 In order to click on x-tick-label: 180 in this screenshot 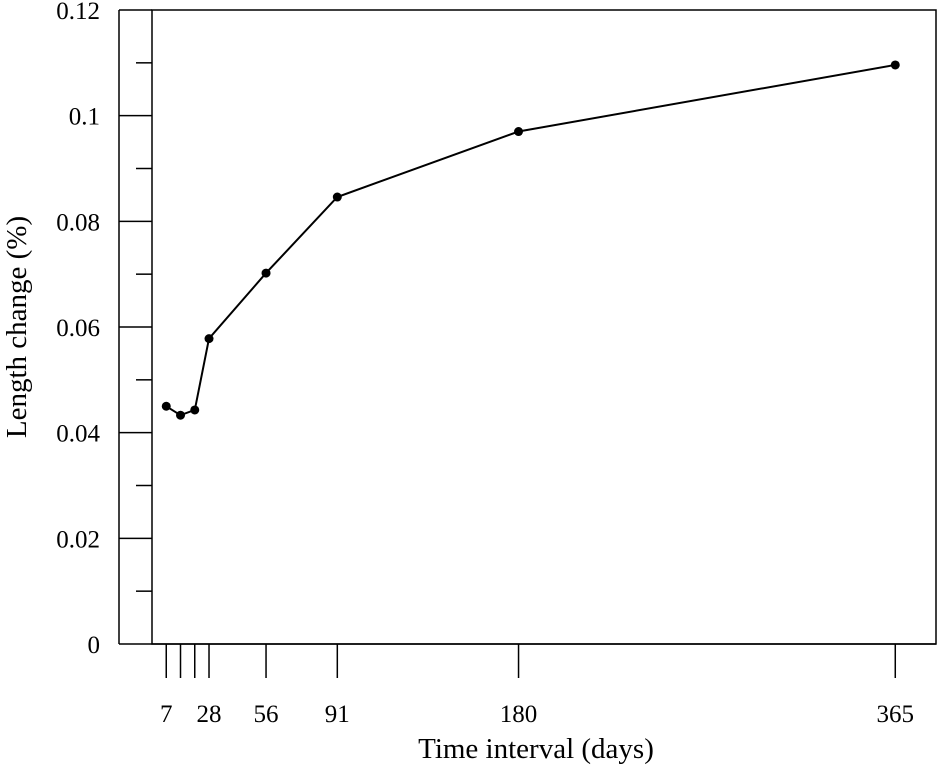, I will do `click(519, 714)`.